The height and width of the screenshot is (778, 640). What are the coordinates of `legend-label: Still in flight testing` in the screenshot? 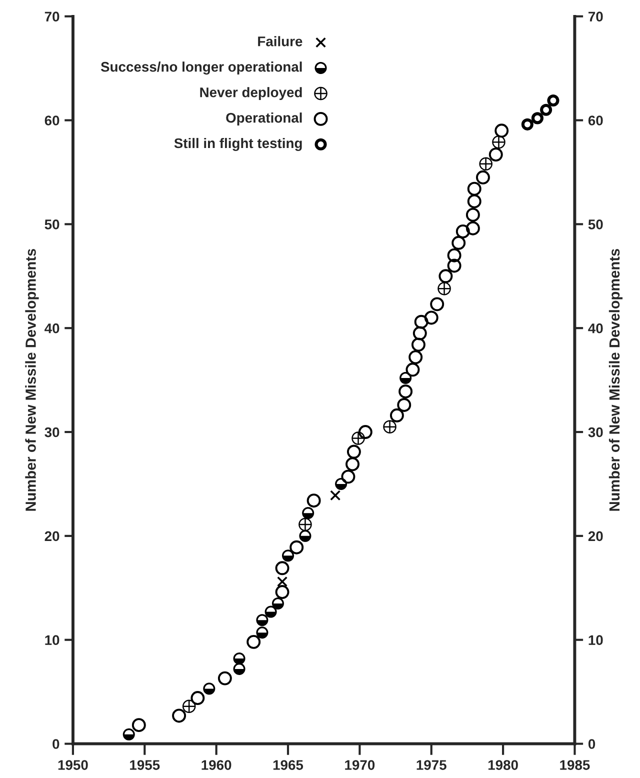 It's located at (238, 144).